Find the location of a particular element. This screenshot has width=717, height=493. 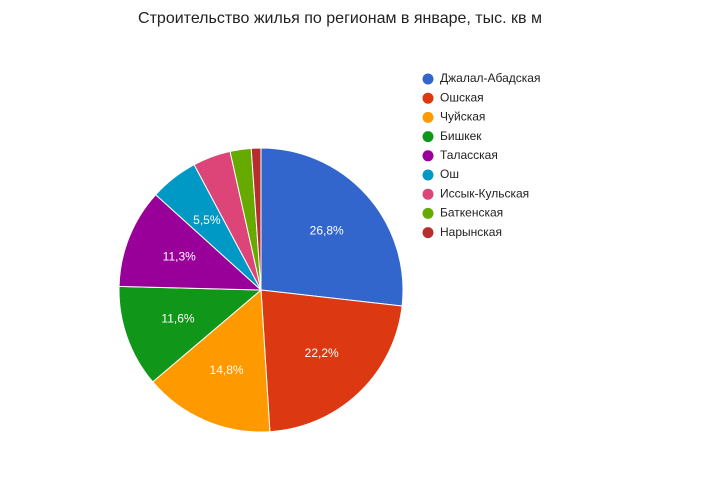

legend-label: Ошская is located at coordinates (462, 97).